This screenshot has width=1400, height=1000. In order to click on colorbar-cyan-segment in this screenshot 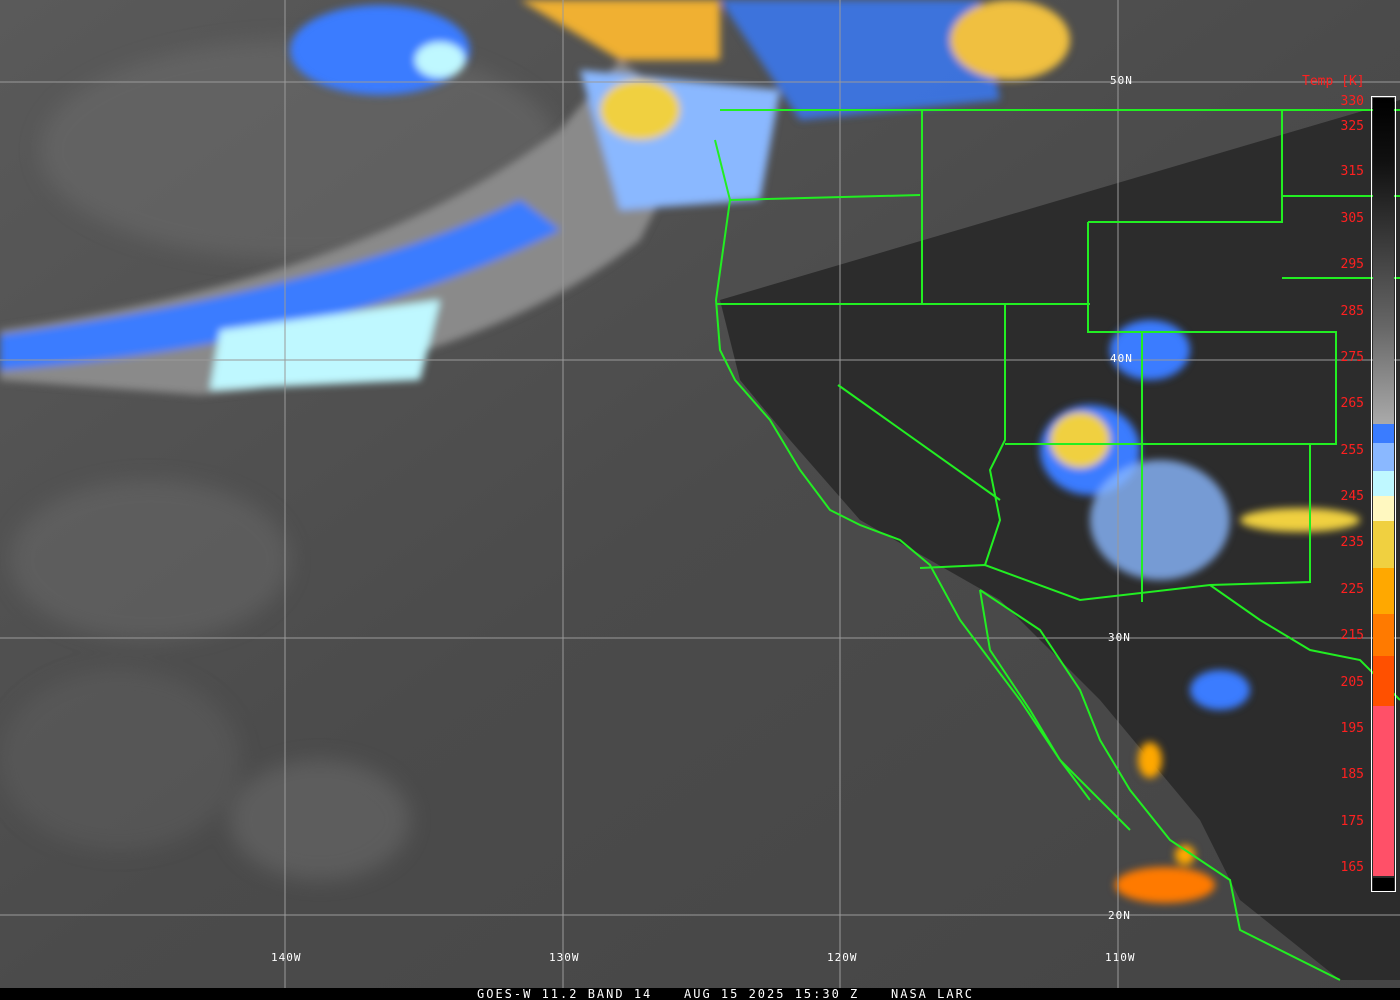, I will do `click(1383, 483)`.